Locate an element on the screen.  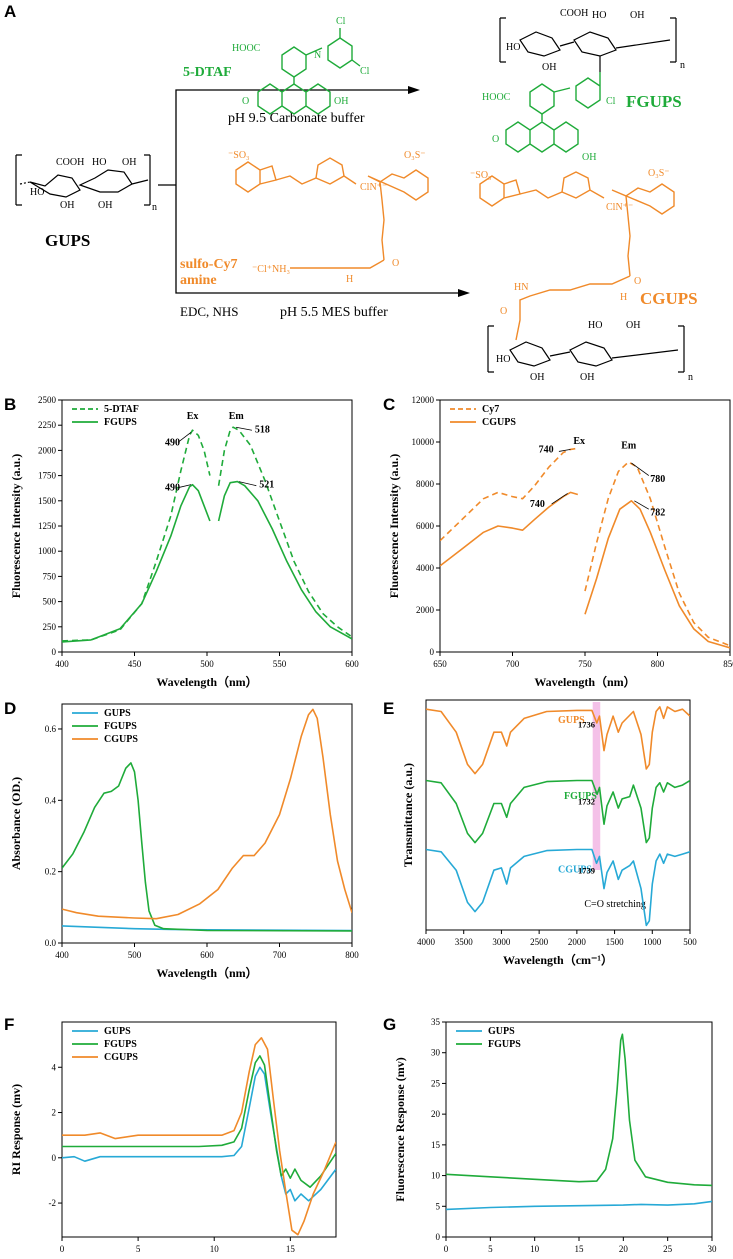
annotation-arrow is located at coordinates (184, 437).